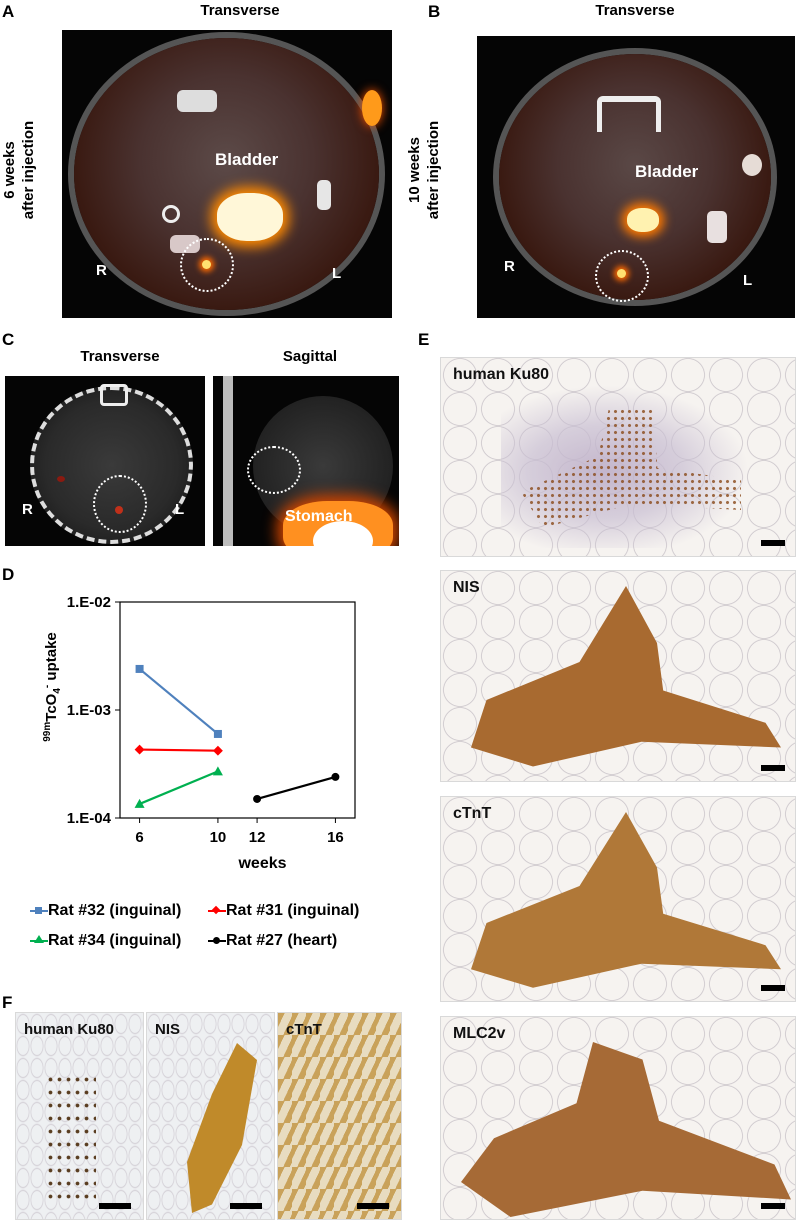 The height and width of the screenshot is (1223, 800). Describe the element at coordinates (466, 587) in the screenshot. I see `histology-e-nis-label: NIS` at that location.